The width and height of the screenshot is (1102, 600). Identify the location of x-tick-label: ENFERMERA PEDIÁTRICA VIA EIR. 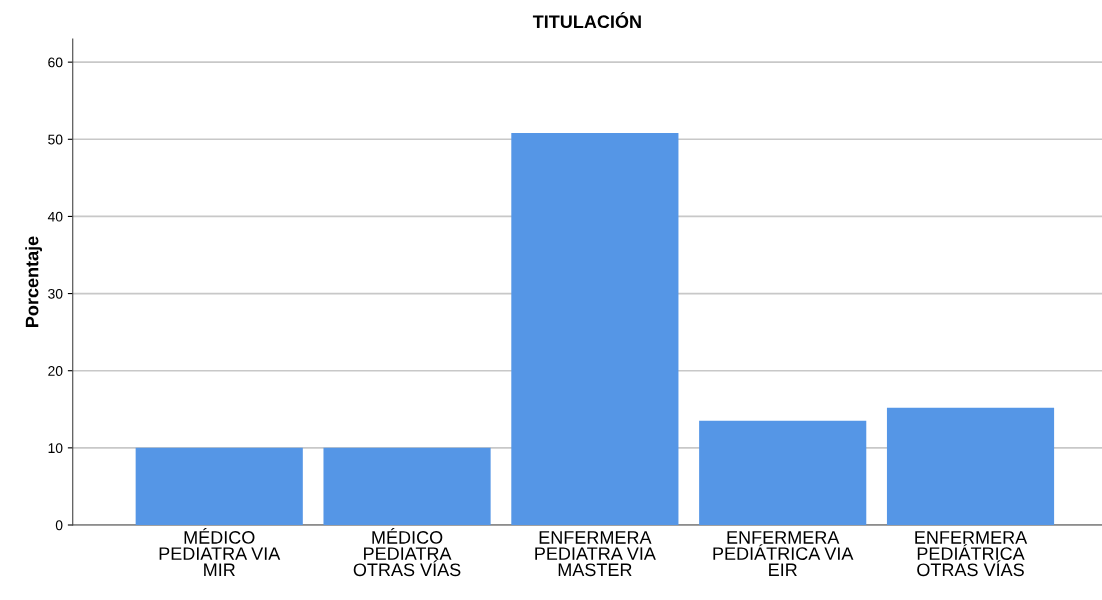
(783, 553).